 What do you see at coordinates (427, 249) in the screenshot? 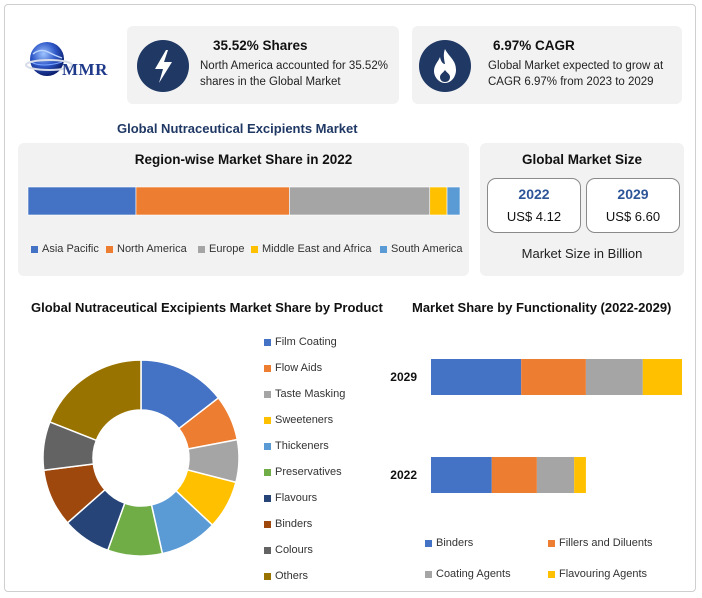
I see `legend-label: South America` at bounding box center [427, 249].